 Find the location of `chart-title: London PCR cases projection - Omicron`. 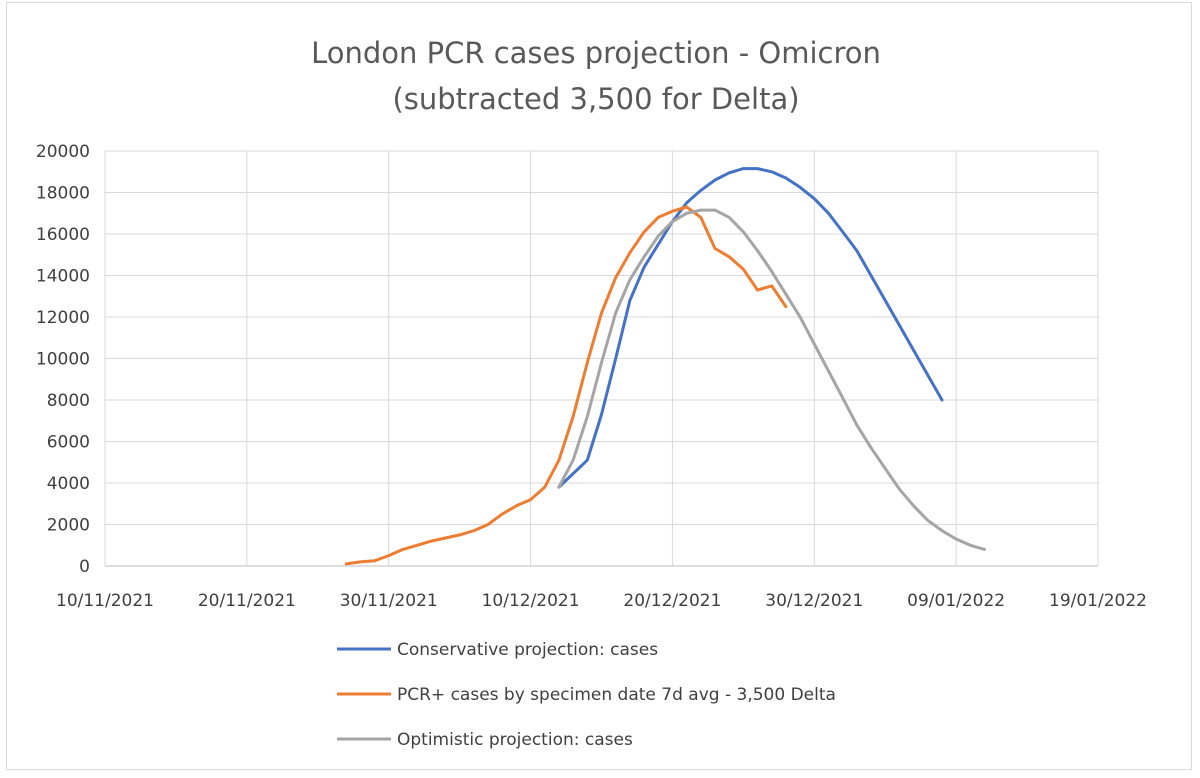

chart-title: London PCR cases projection - Omicron is located at coordinates (596, 53).